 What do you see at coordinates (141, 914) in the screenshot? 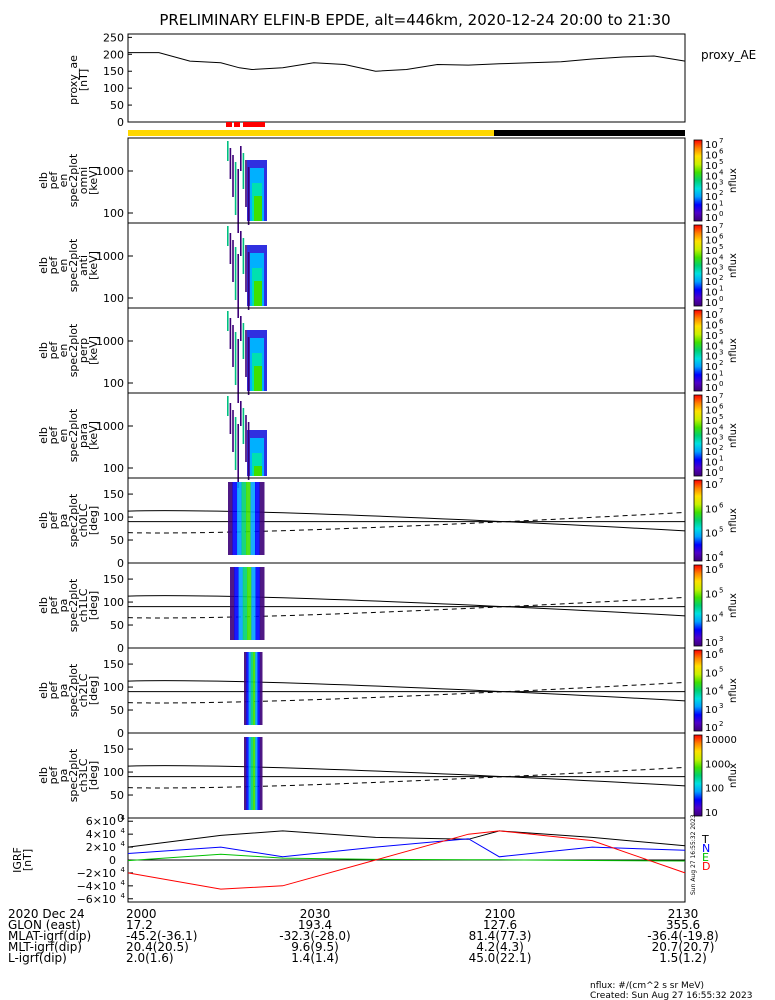
I see `footer-row-value: 2000` at bounding box center [141, 914].